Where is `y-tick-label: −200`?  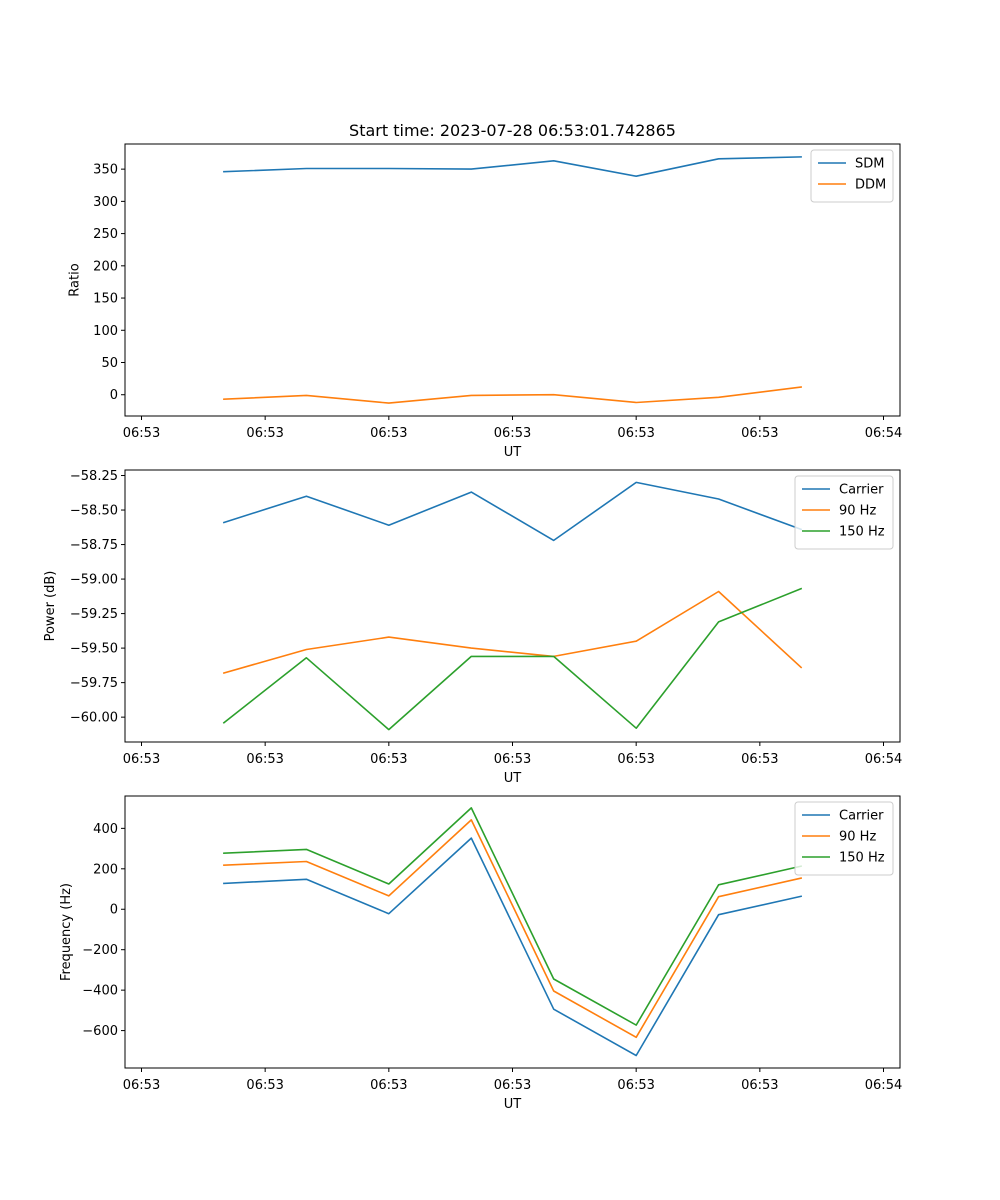 y-tick-label: −200 is located at coordinates (100, 950).